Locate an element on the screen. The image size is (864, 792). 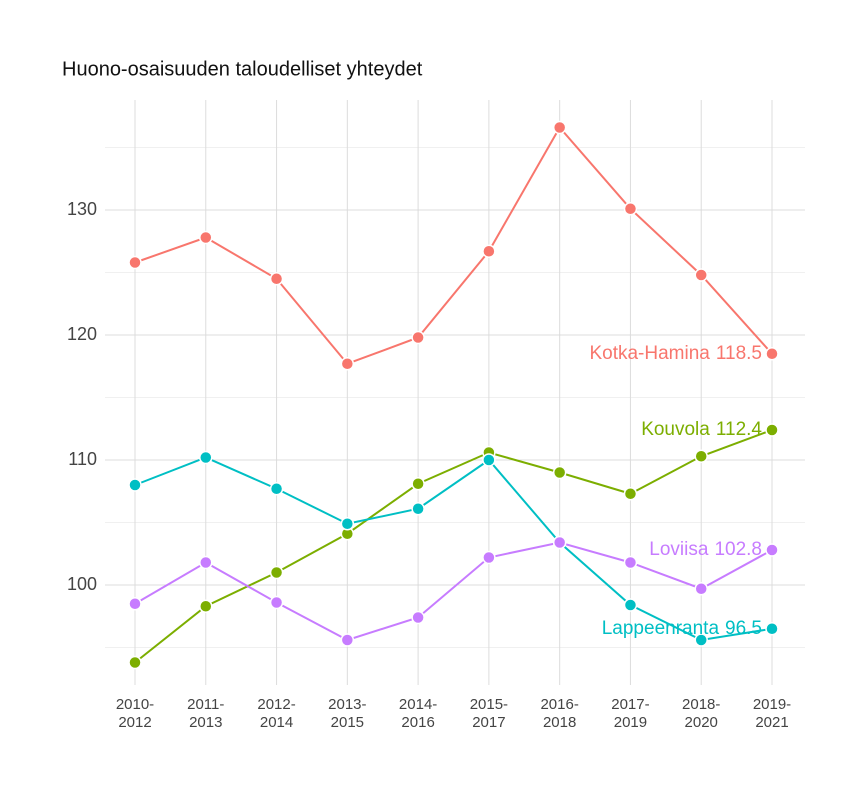
x-tick-label: 2012- 2014 is located at coordinates (276, 713).